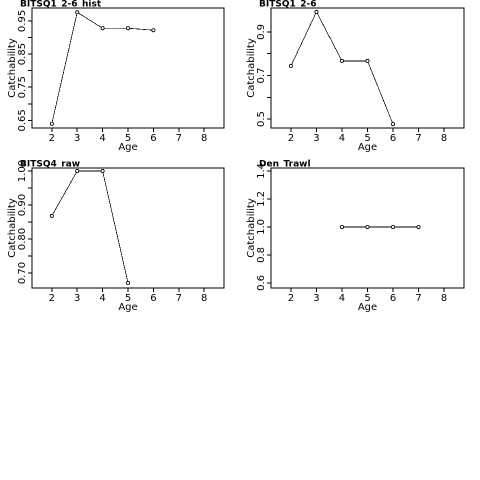 Image resolution: width=480 pixels, height=480 pixels. Describe the element at coordinates (285, 165) in the screenshot. I see `chart-title: Den_Trawl` at that location.